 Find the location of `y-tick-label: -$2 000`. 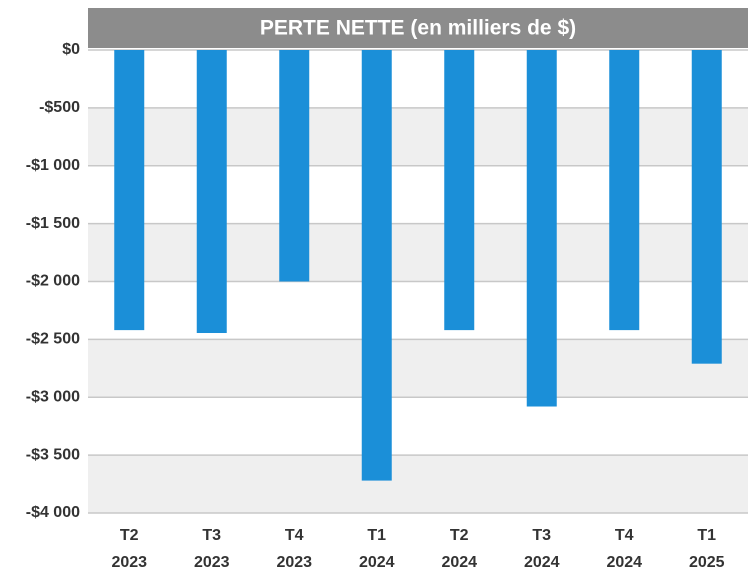

y-tick-label: -$2 000 is located at coordinates (53, 281).